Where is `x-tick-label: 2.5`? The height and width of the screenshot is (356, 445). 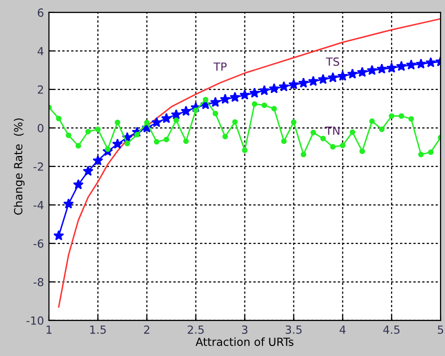
x-tick-label: 2.5 is located at coordinates (196, 329).